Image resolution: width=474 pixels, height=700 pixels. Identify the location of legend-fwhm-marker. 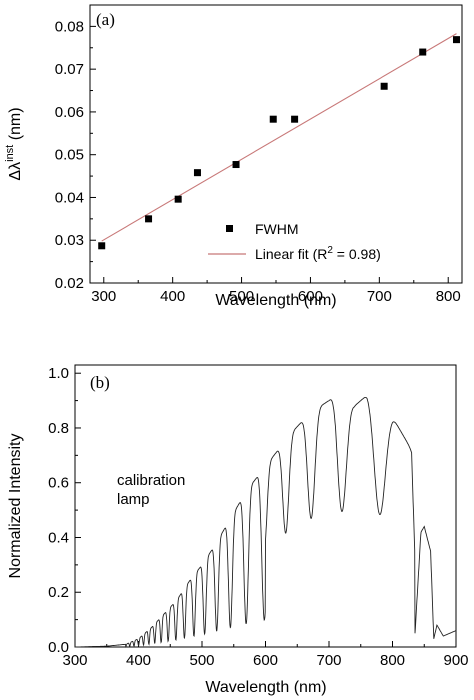
(229, 228).